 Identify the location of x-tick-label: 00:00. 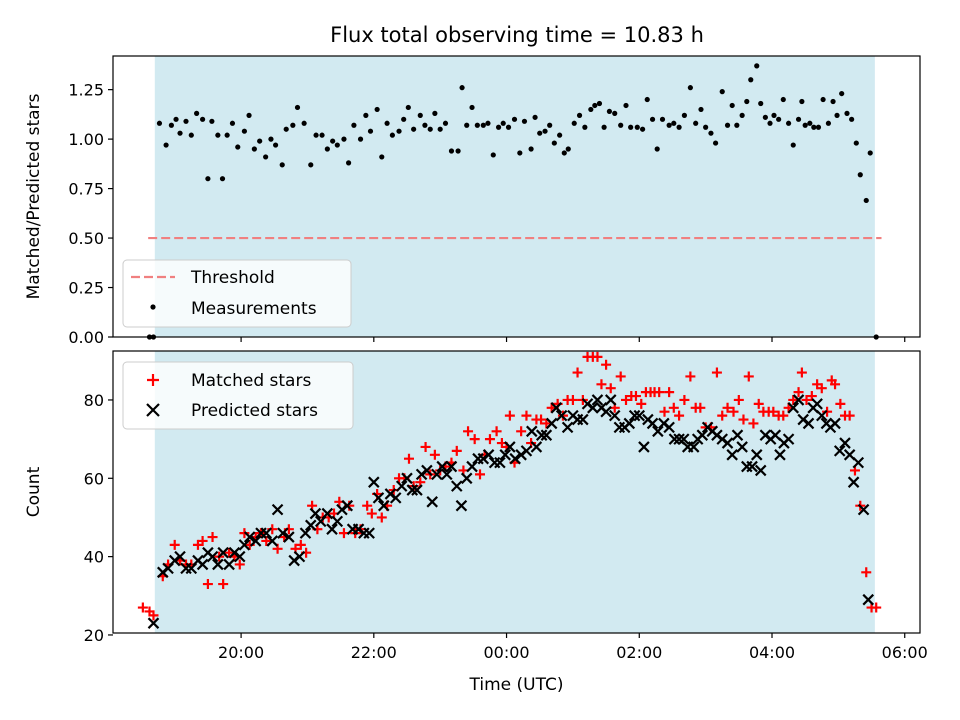
(506, 652).